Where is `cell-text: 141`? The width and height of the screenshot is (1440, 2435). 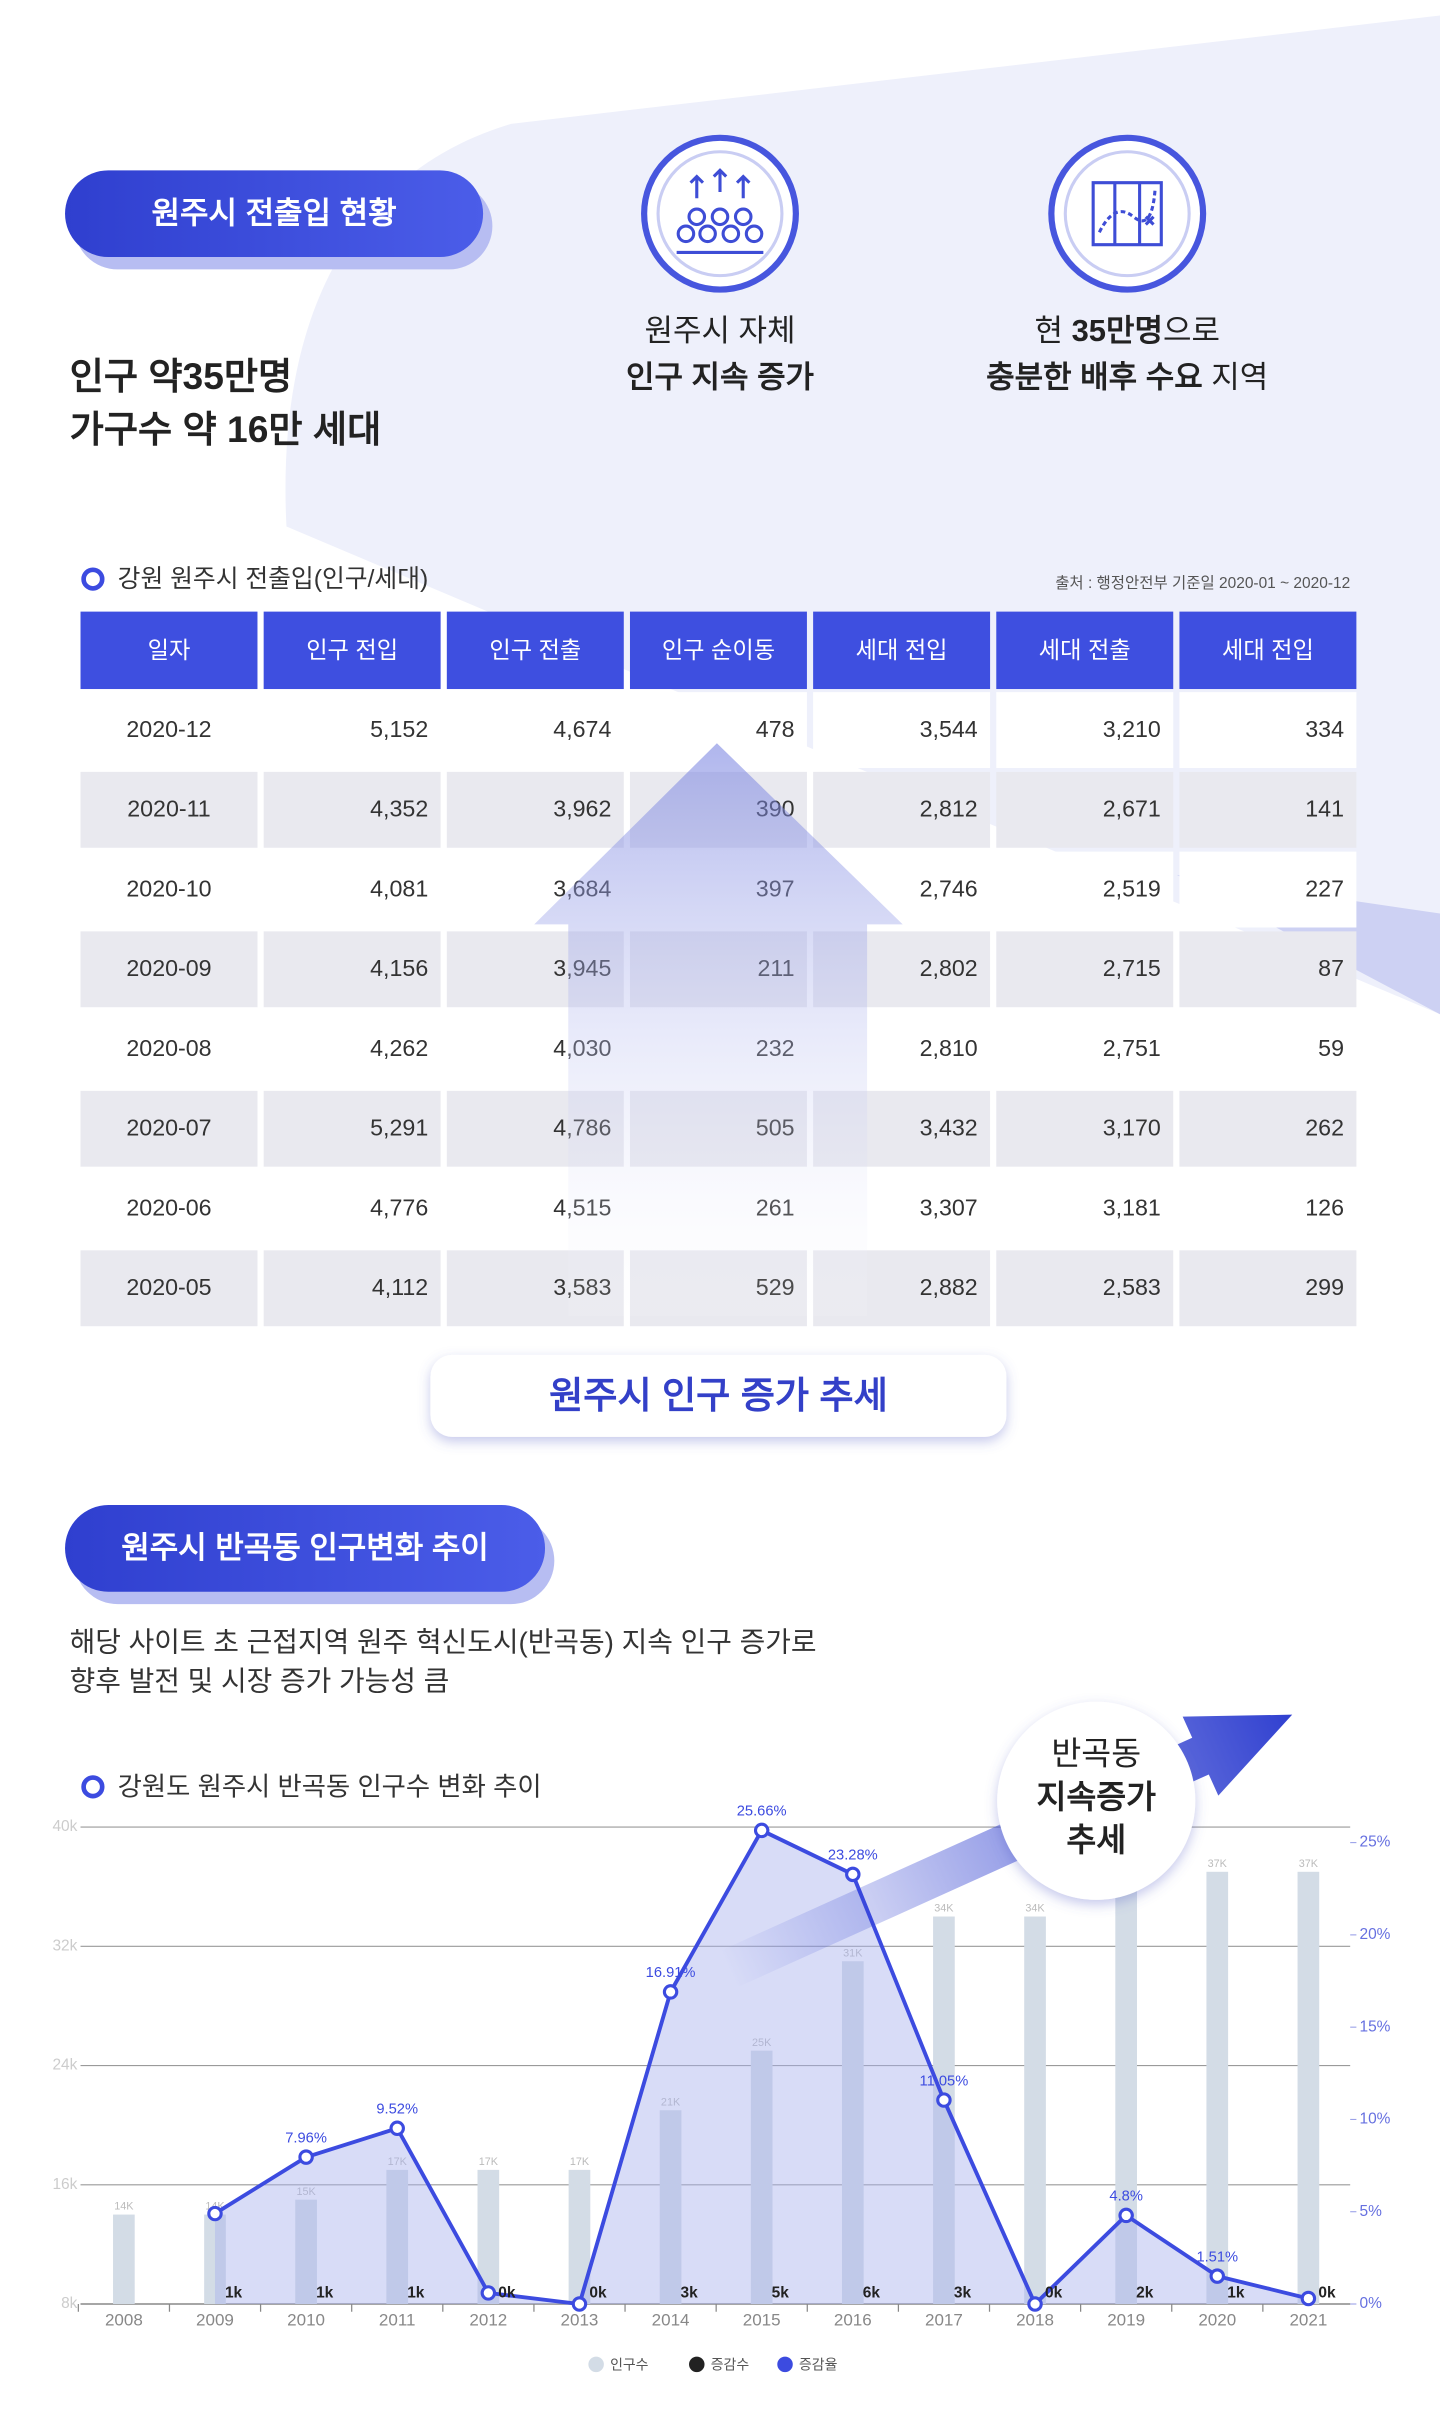
cell-text: 141 is located at coordinates (1324, 809).